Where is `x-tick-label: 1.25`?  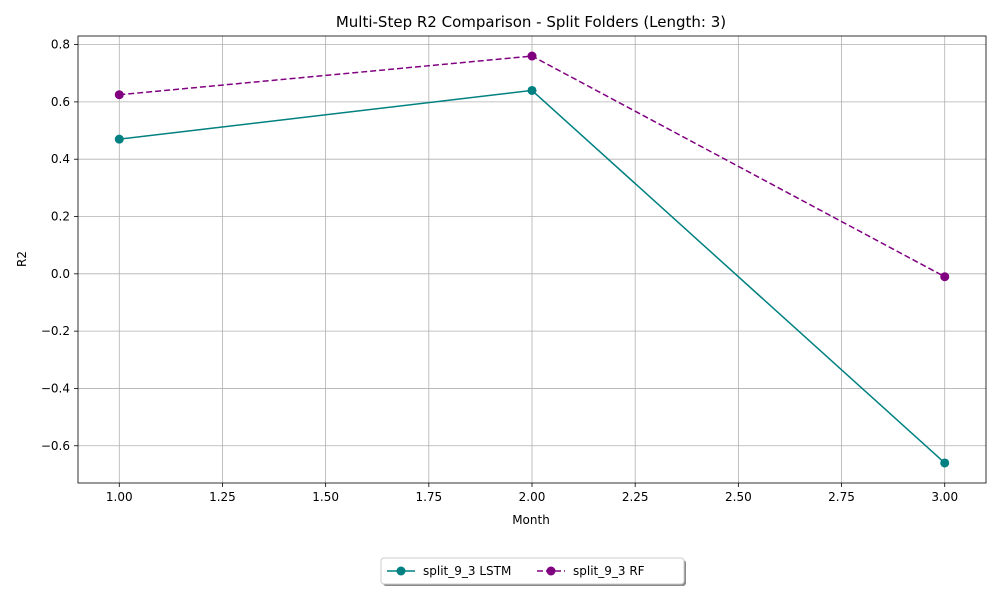 x-tick-label: 1.25 is located at coordinates (222, 497).